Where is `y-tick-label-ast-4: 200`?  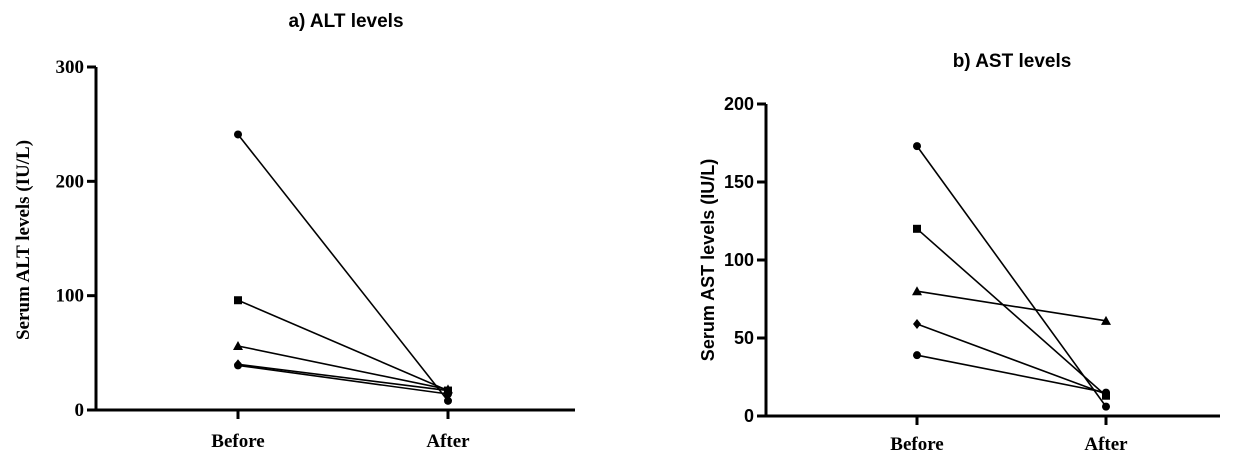 y-tick-label-ast-4: 200 is located at coordinates (739, 104).